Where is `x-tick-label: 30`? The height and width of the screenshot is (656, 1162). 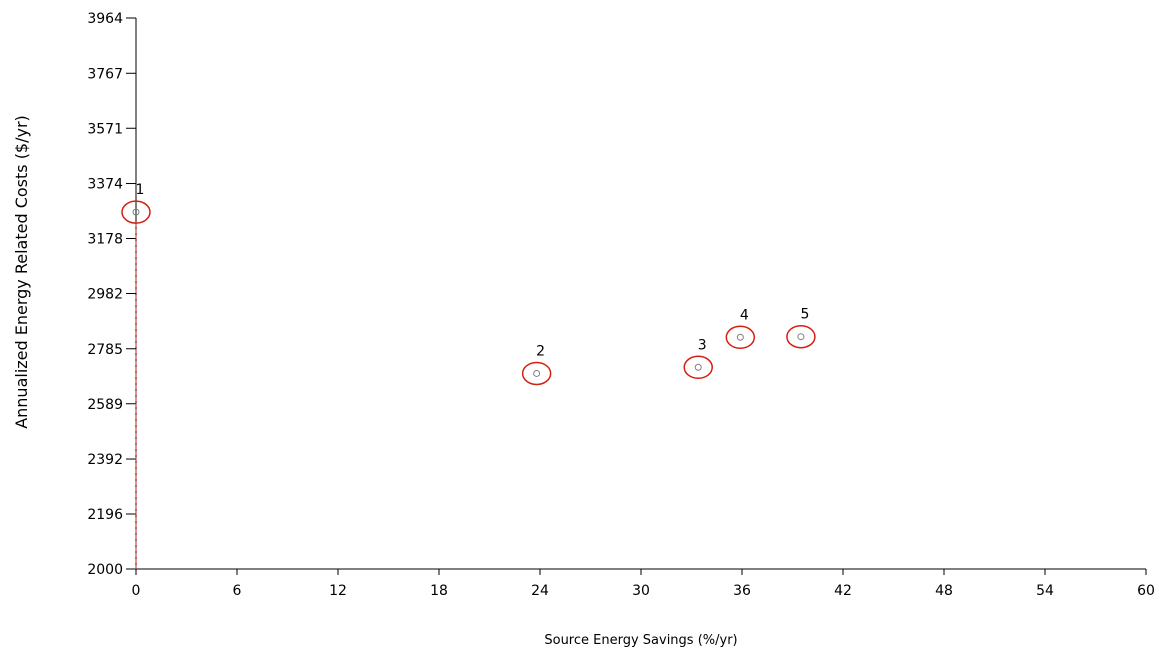
x-tick-label: 30 is located at coordinates (641, 591).